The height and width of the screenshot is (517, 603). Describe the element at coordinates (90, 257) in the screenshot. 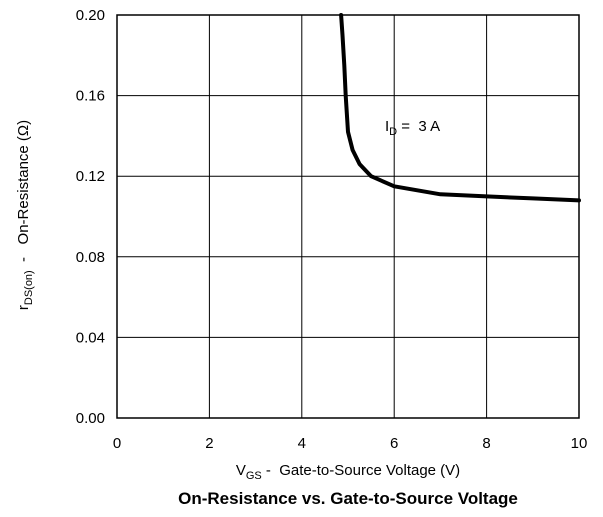

I see `y-tick-label: 0.08` at that location.